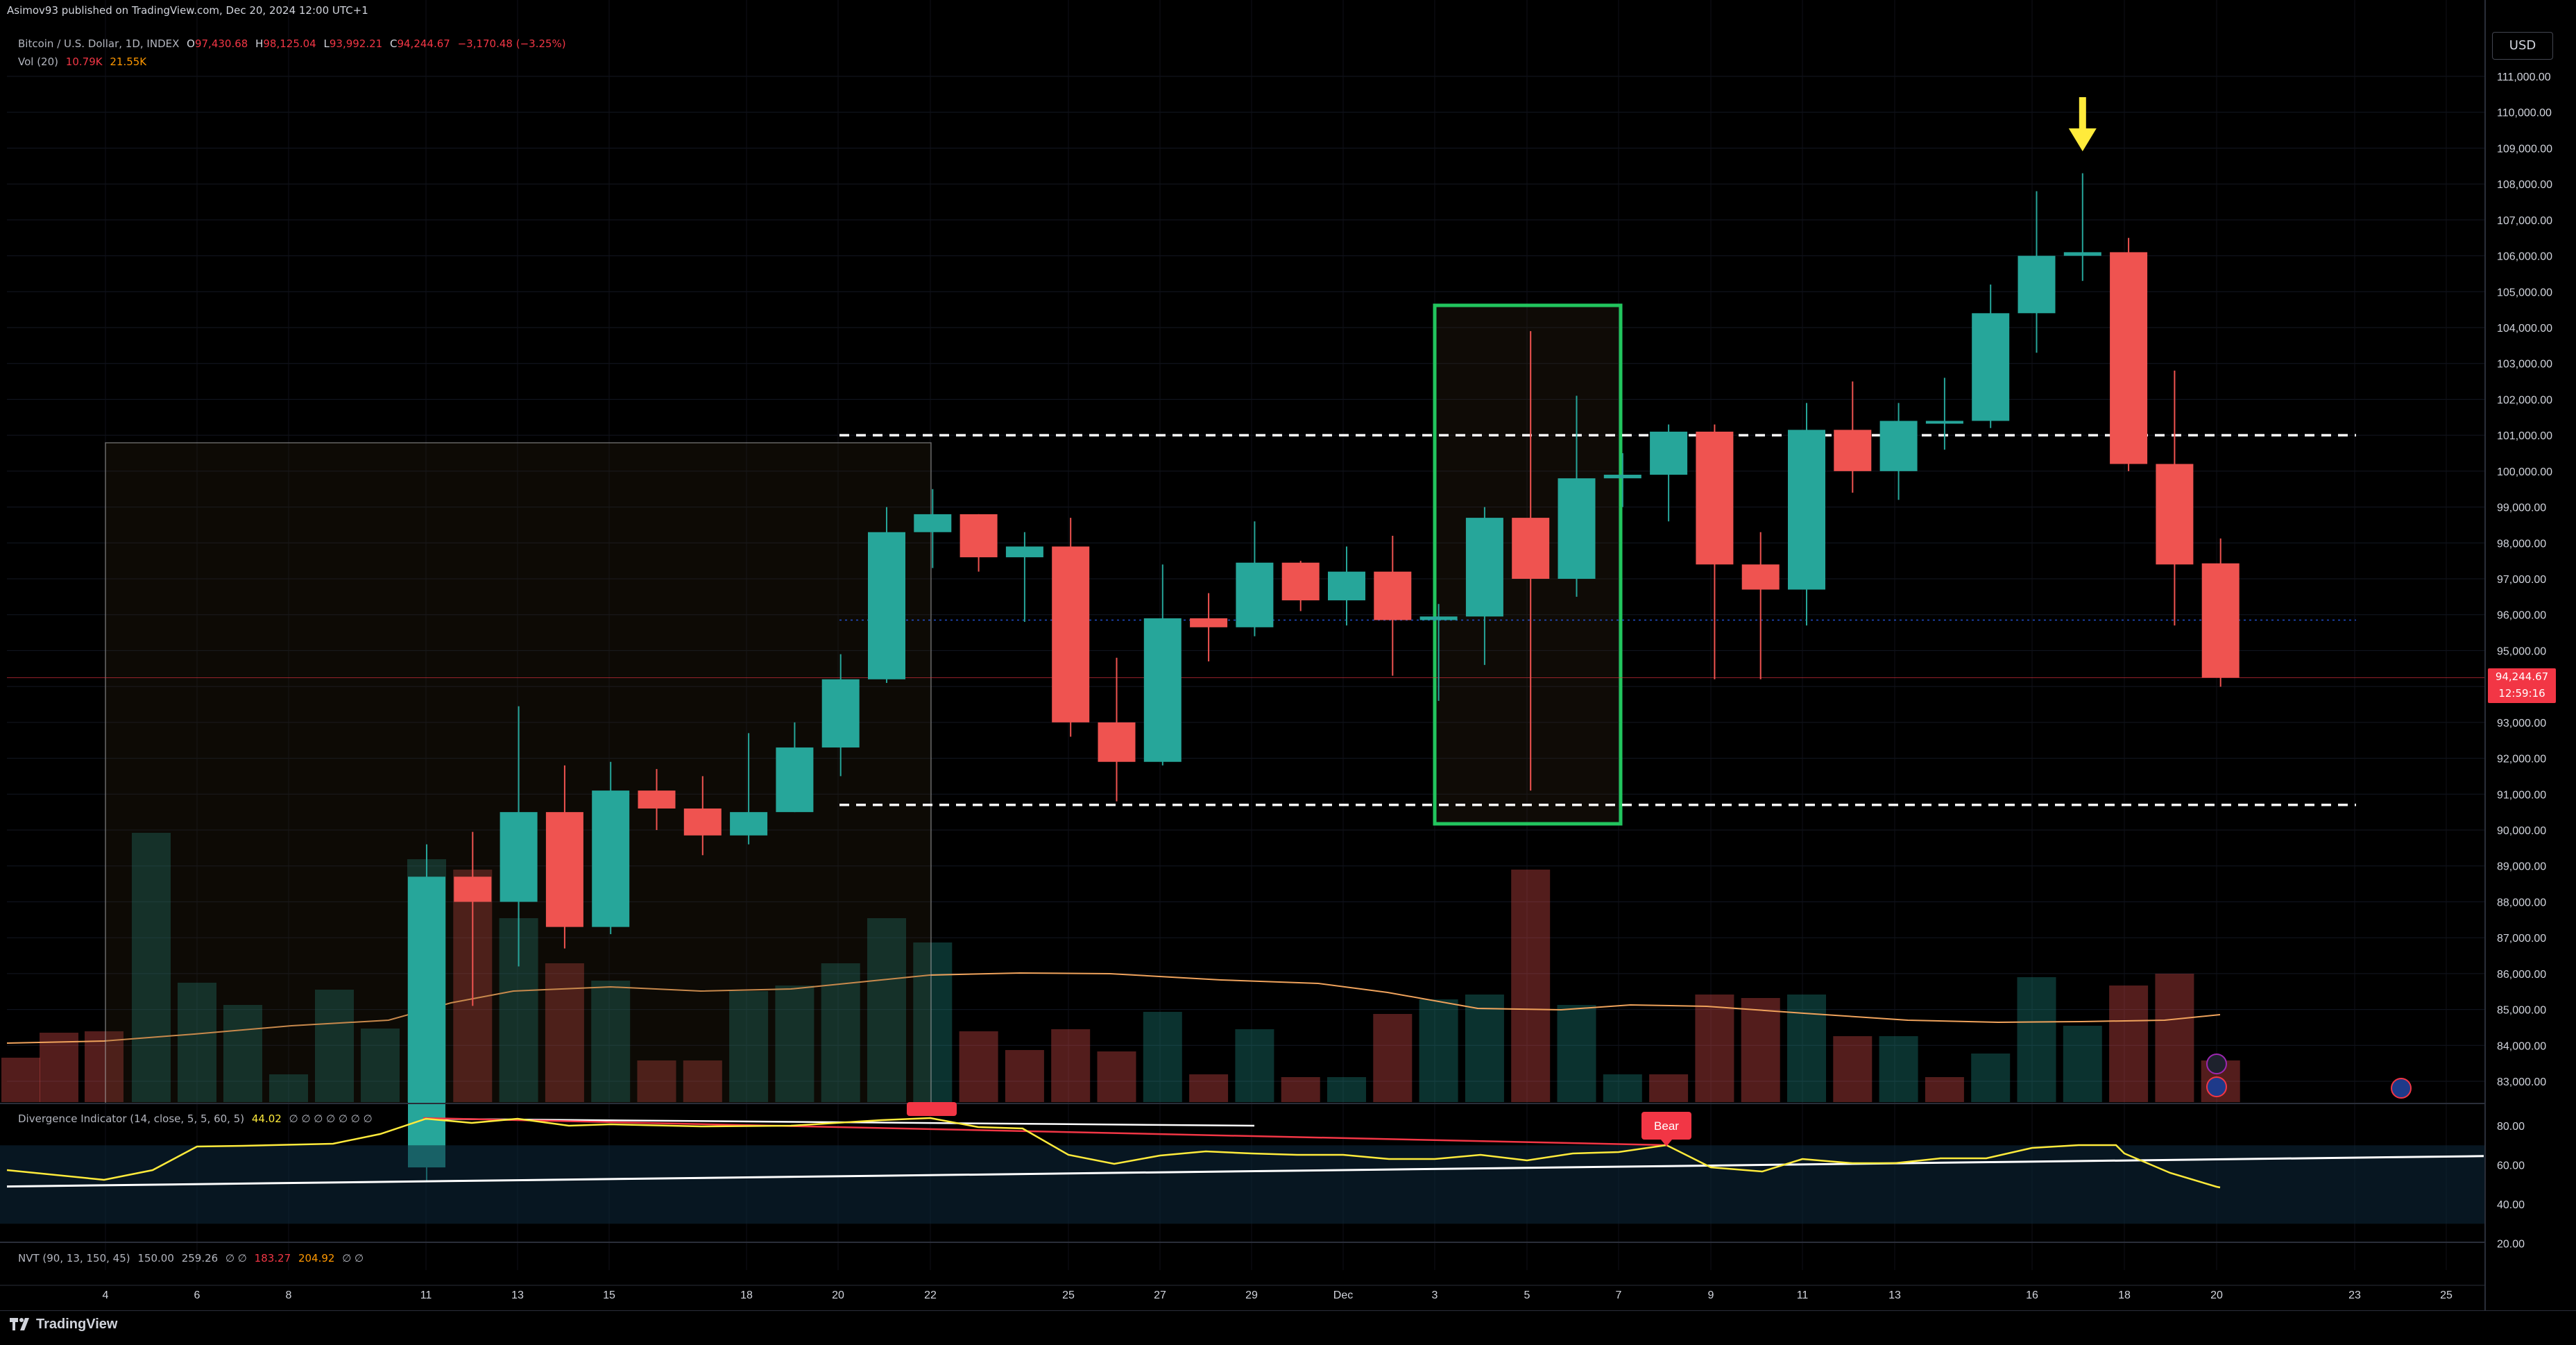  I want to click on tradingview-icon, so click(19, 1324).